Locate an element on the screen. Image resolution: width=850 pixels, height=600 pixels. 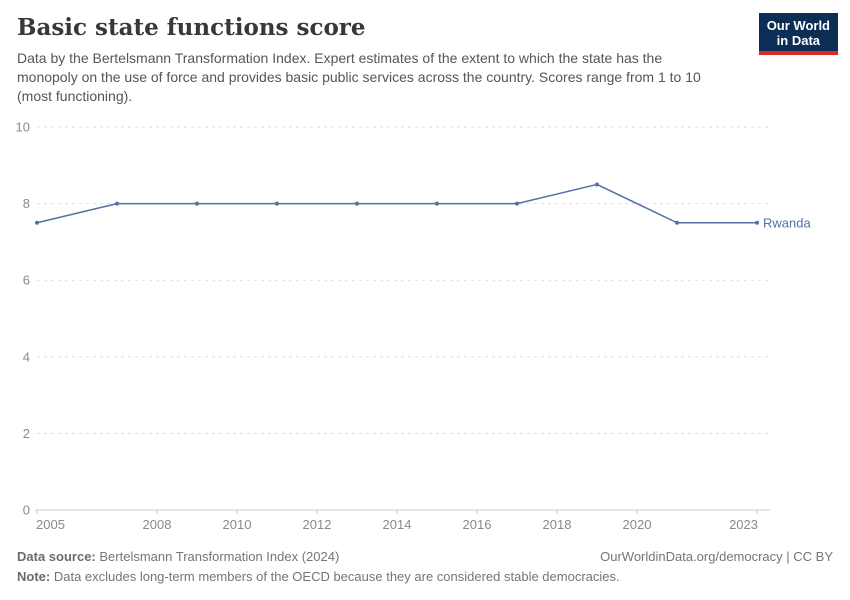
note-label: Note: is located at coordinates (34, 576).